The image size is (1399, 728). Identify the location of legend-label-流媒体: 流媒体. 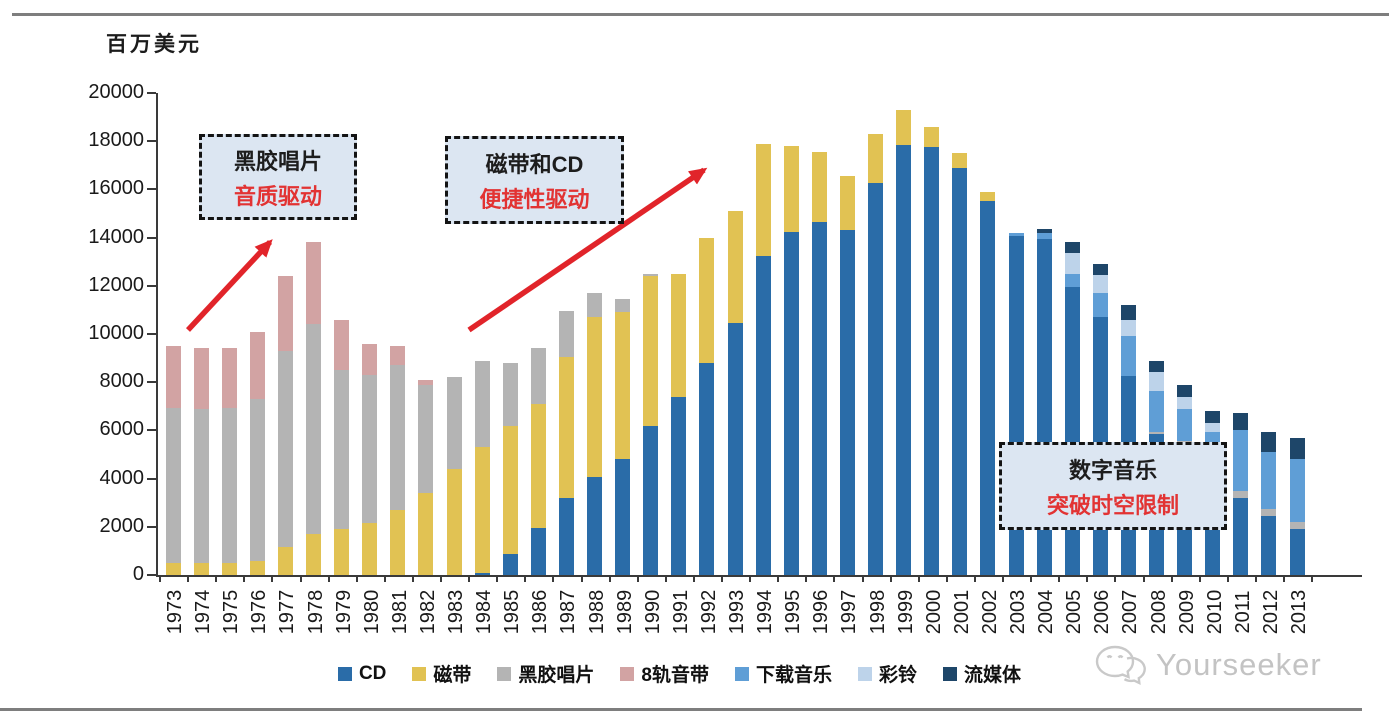
(993, 675).